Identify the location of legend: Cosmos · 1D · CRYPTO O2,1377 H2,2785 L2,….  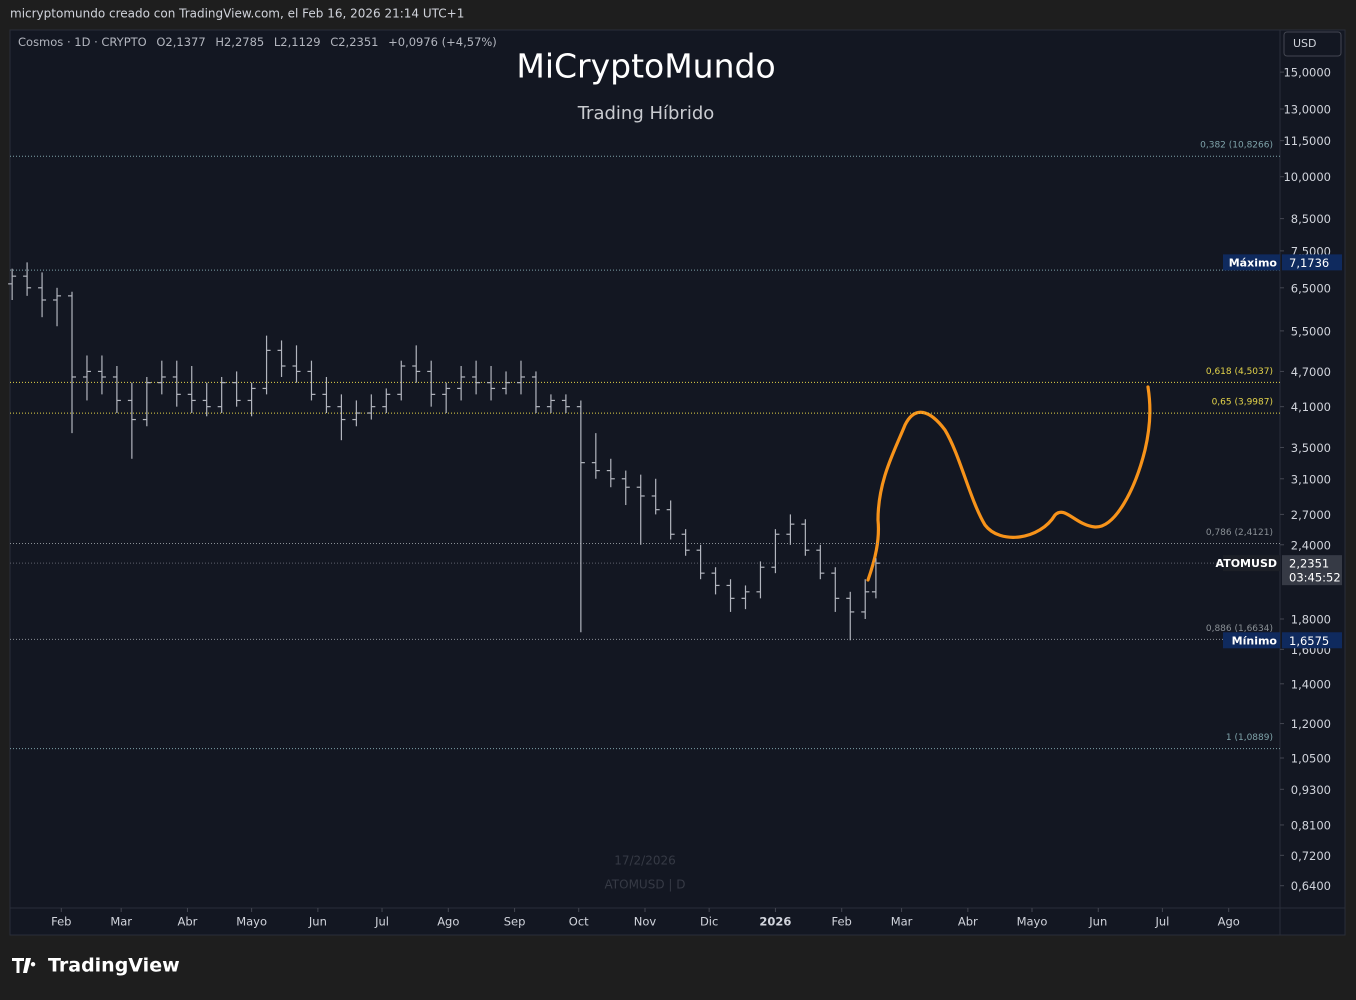
(257, 42).